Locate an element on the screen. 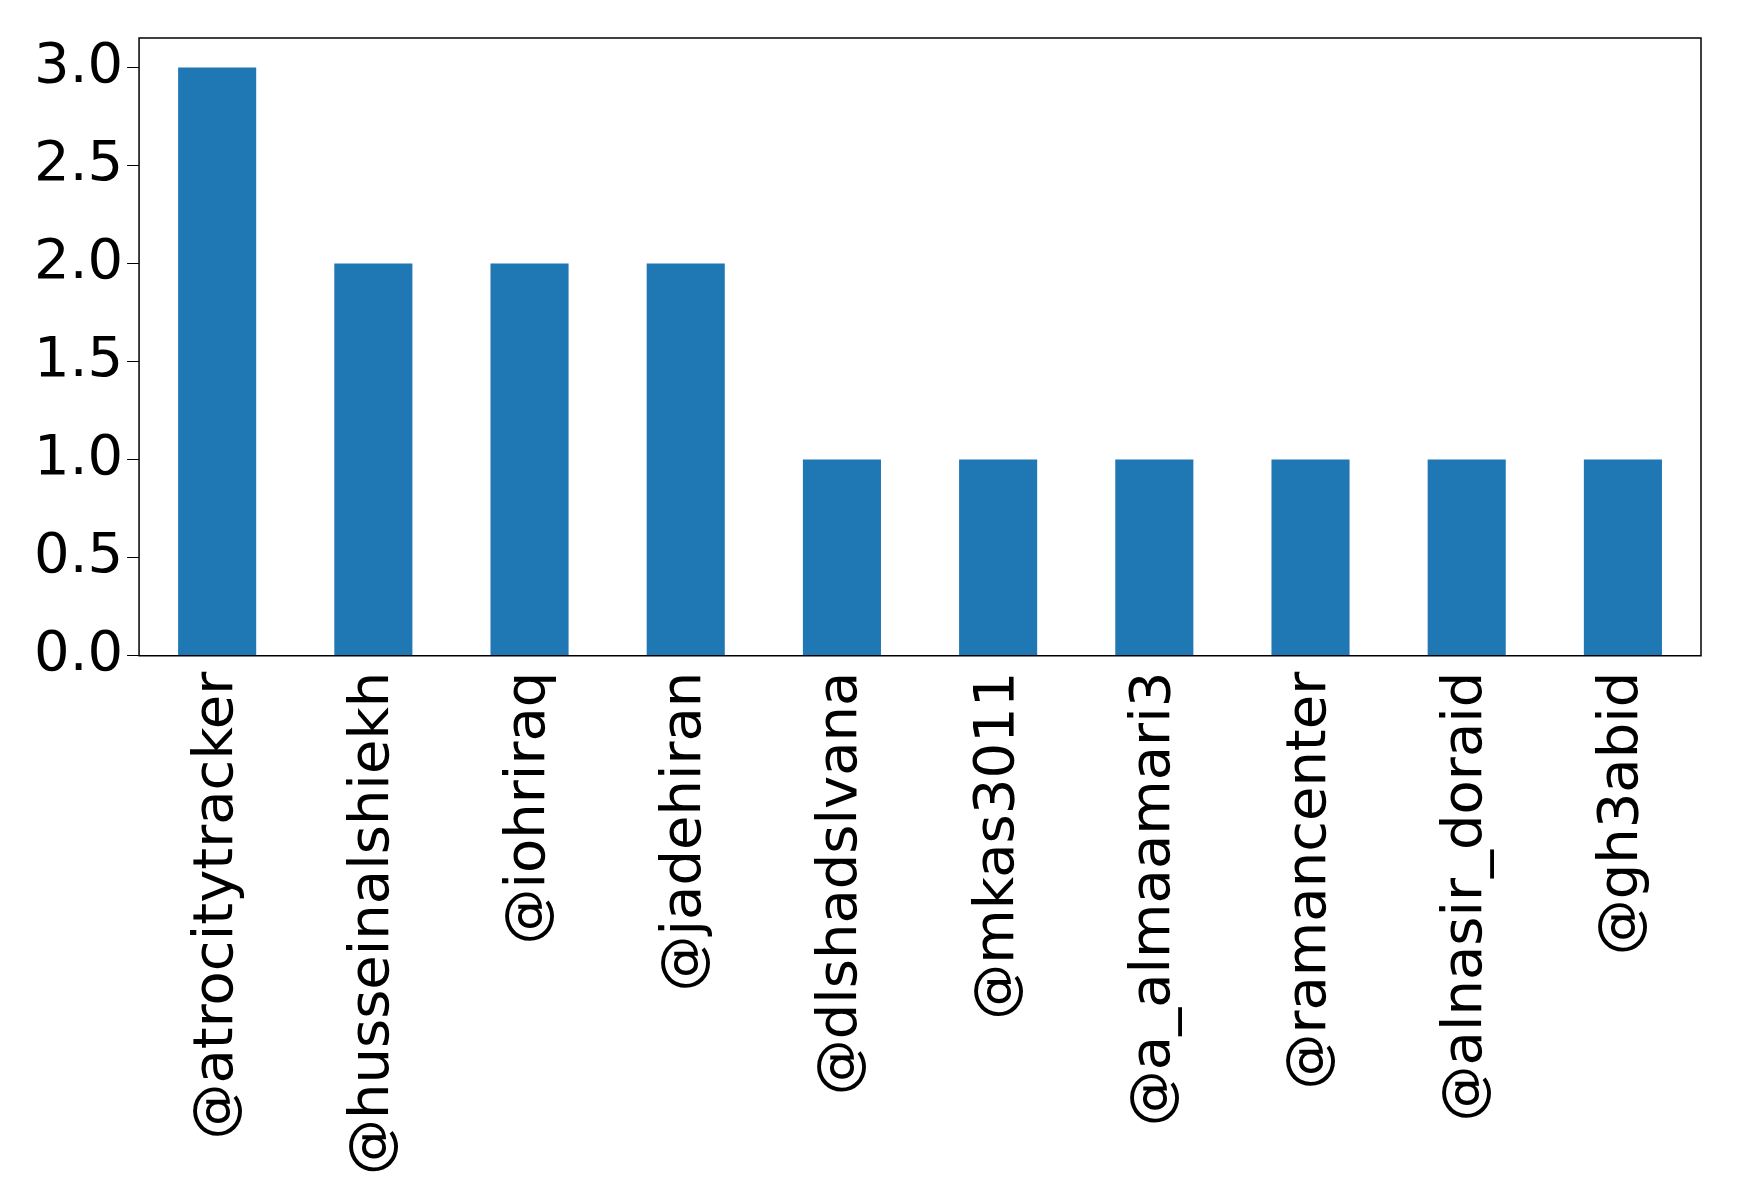  x-tick-label: @ramancenter is located at coordinates (1306, 880).